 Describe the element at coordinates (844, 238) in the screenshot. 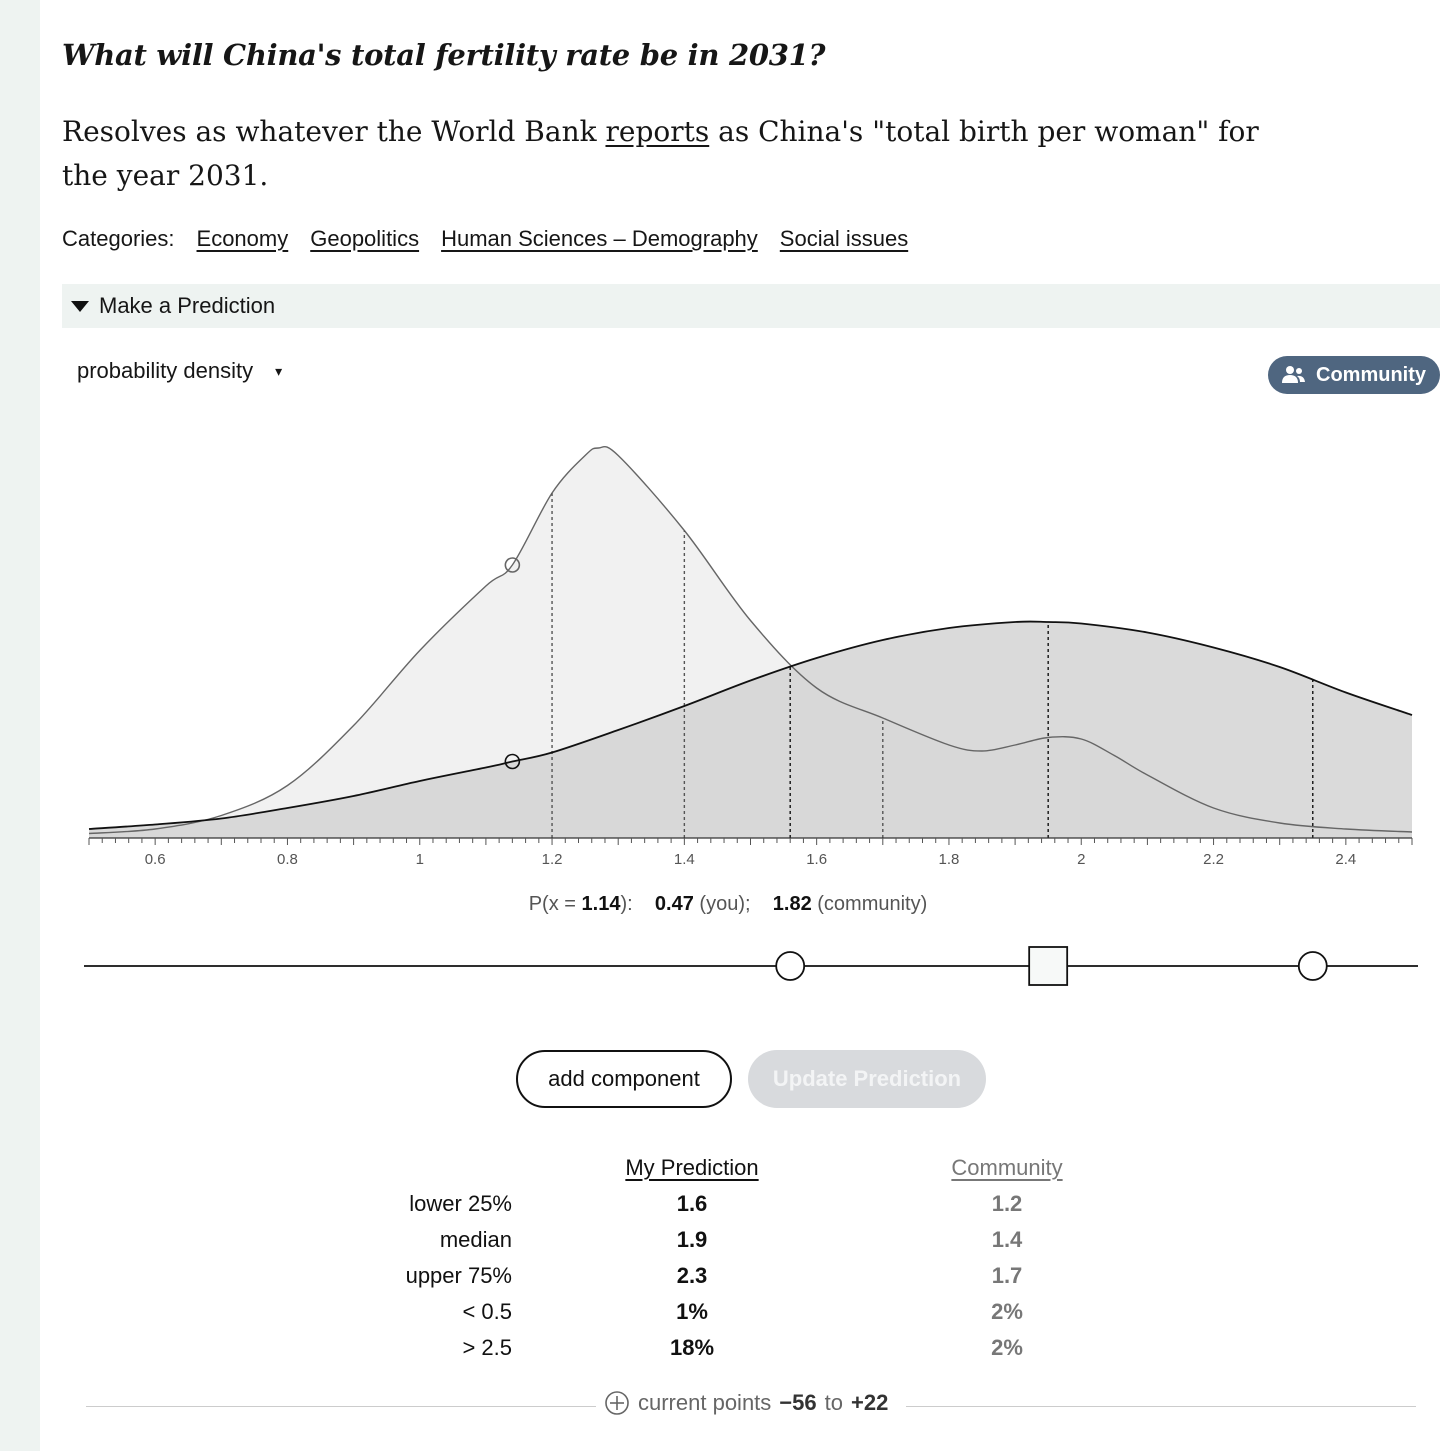

I see `category-social-issues: Social issues` at that location.